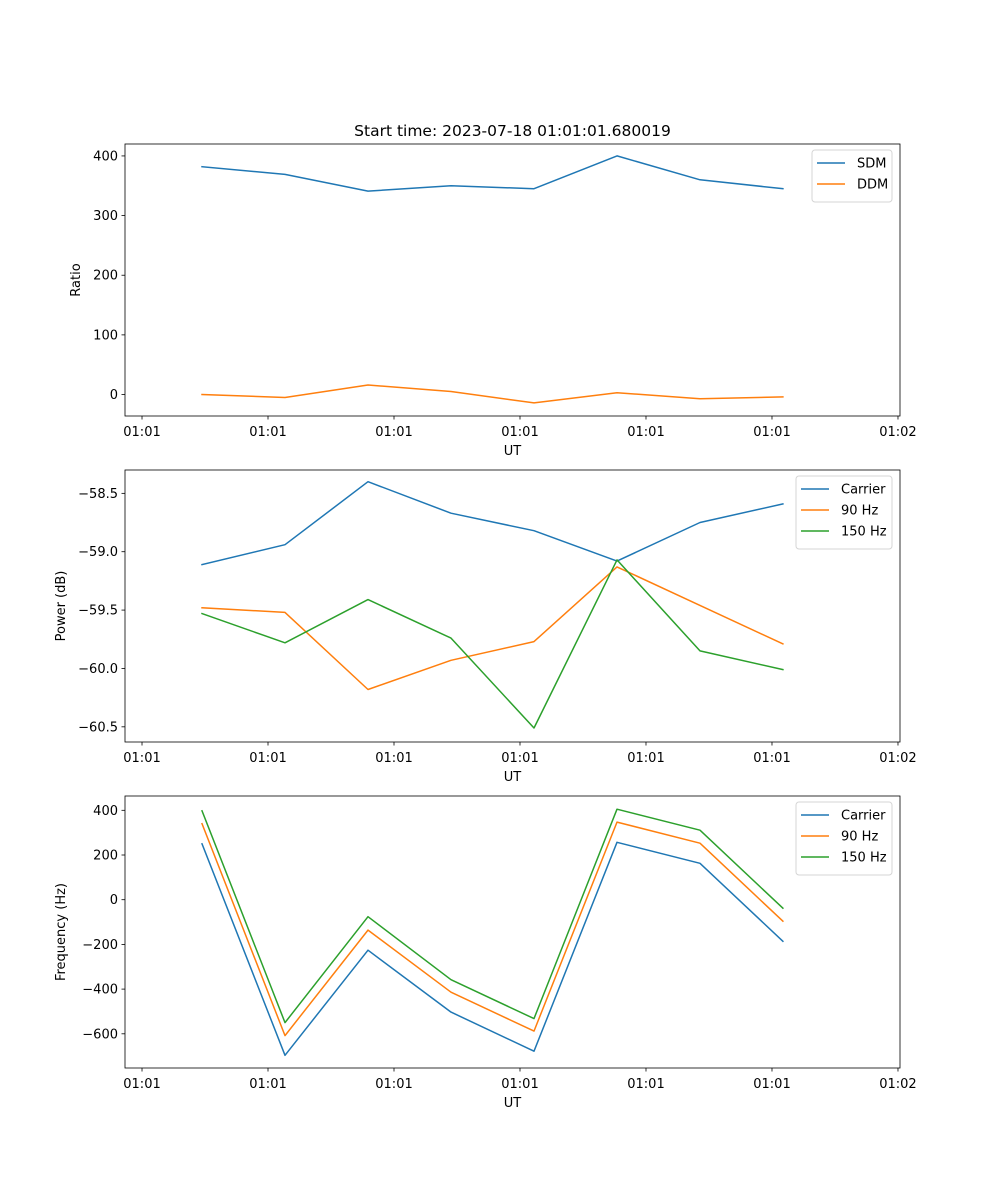 The height and width of the screenshot is (1200, 1000). I want to click on y-tick-label: 300, so click(105, 216).